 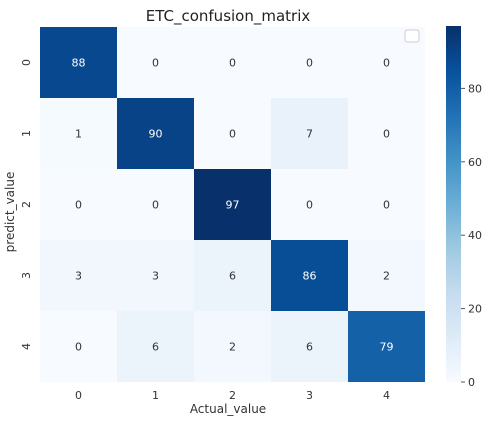 I want to click on colorbar-tick-label: 40, so click(x=475, y=235).